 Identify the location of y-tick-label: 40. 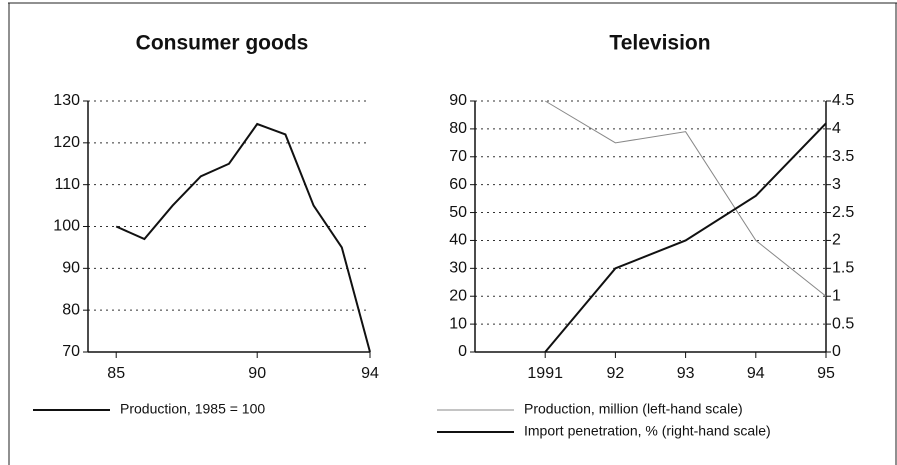
(458, 240).